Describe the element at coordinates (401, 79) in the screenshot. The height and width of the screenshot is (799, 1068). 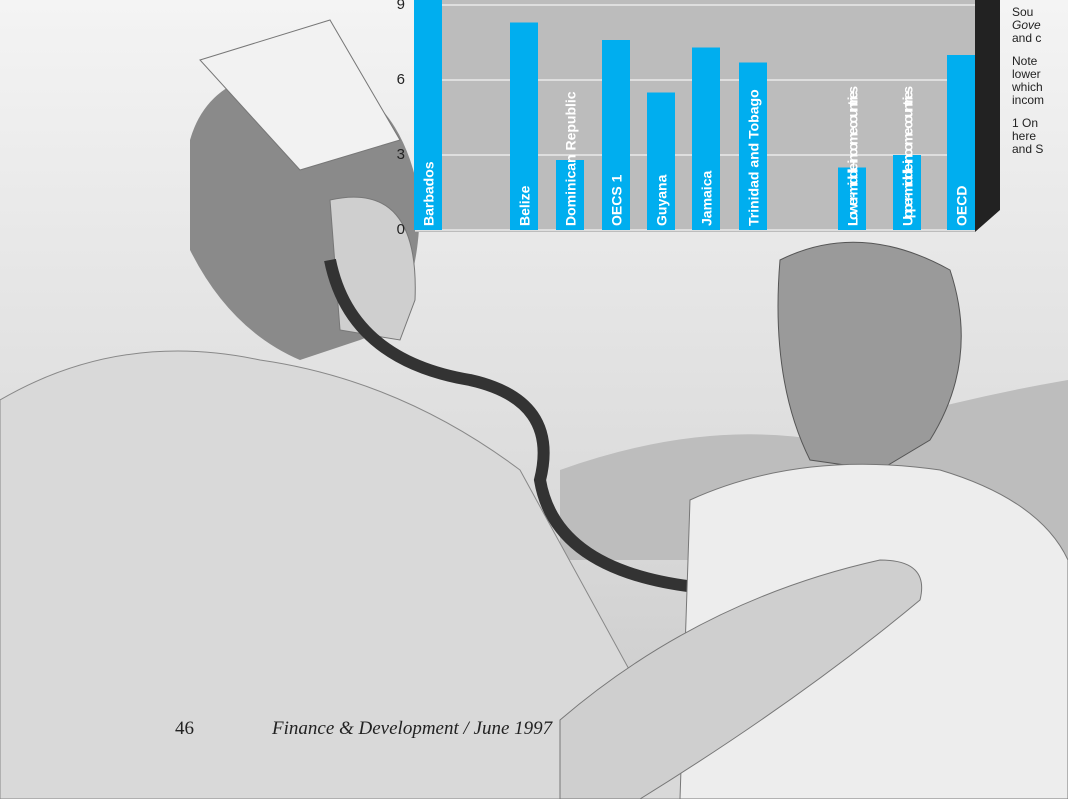
I see `y-tick-label: 6` at that location.